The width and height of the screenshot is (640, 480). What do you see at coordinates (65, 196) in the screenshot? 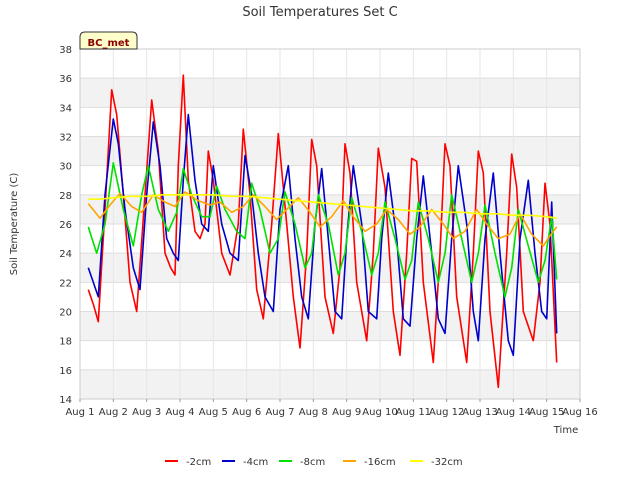
I see `y-tick-label: 28` at bounding box center [65, 196].